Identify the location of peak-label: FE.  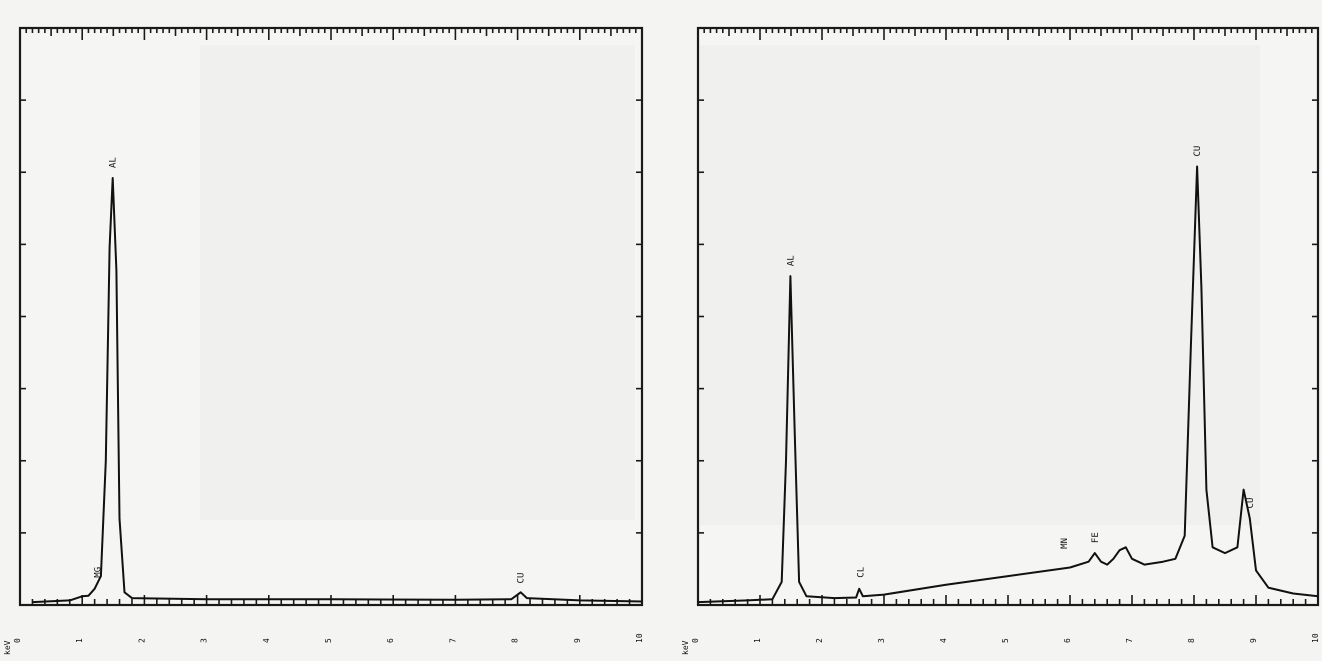
(1096, 537).